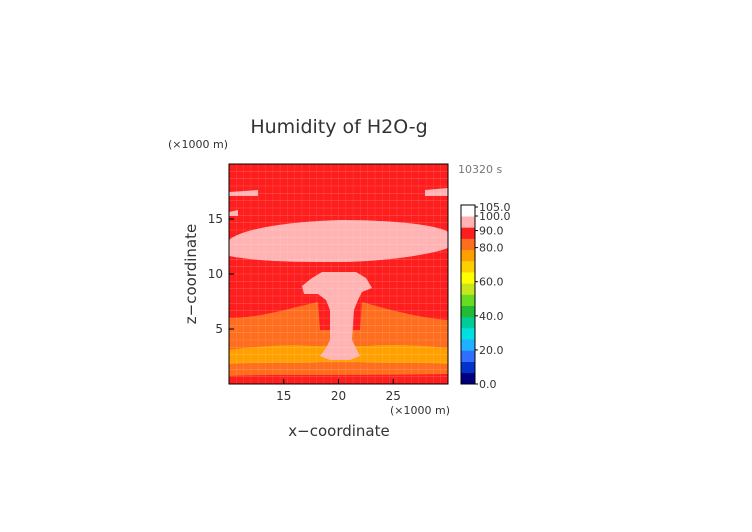 The height and width of the screenshot is (532, 752). I want to click on x-axis-ticks: 15 20 25, so click(338, 391).